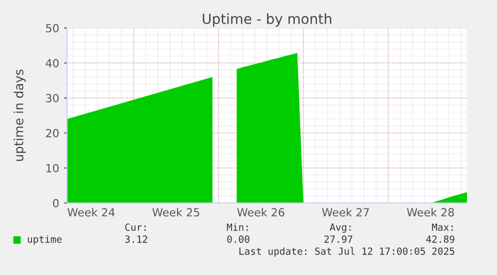 This screenshot has height=275, width=497. What do you see at coordinates (45, 240) in the screenshot?
I see `legend-label: uptime` at bounding box center [45, 240].